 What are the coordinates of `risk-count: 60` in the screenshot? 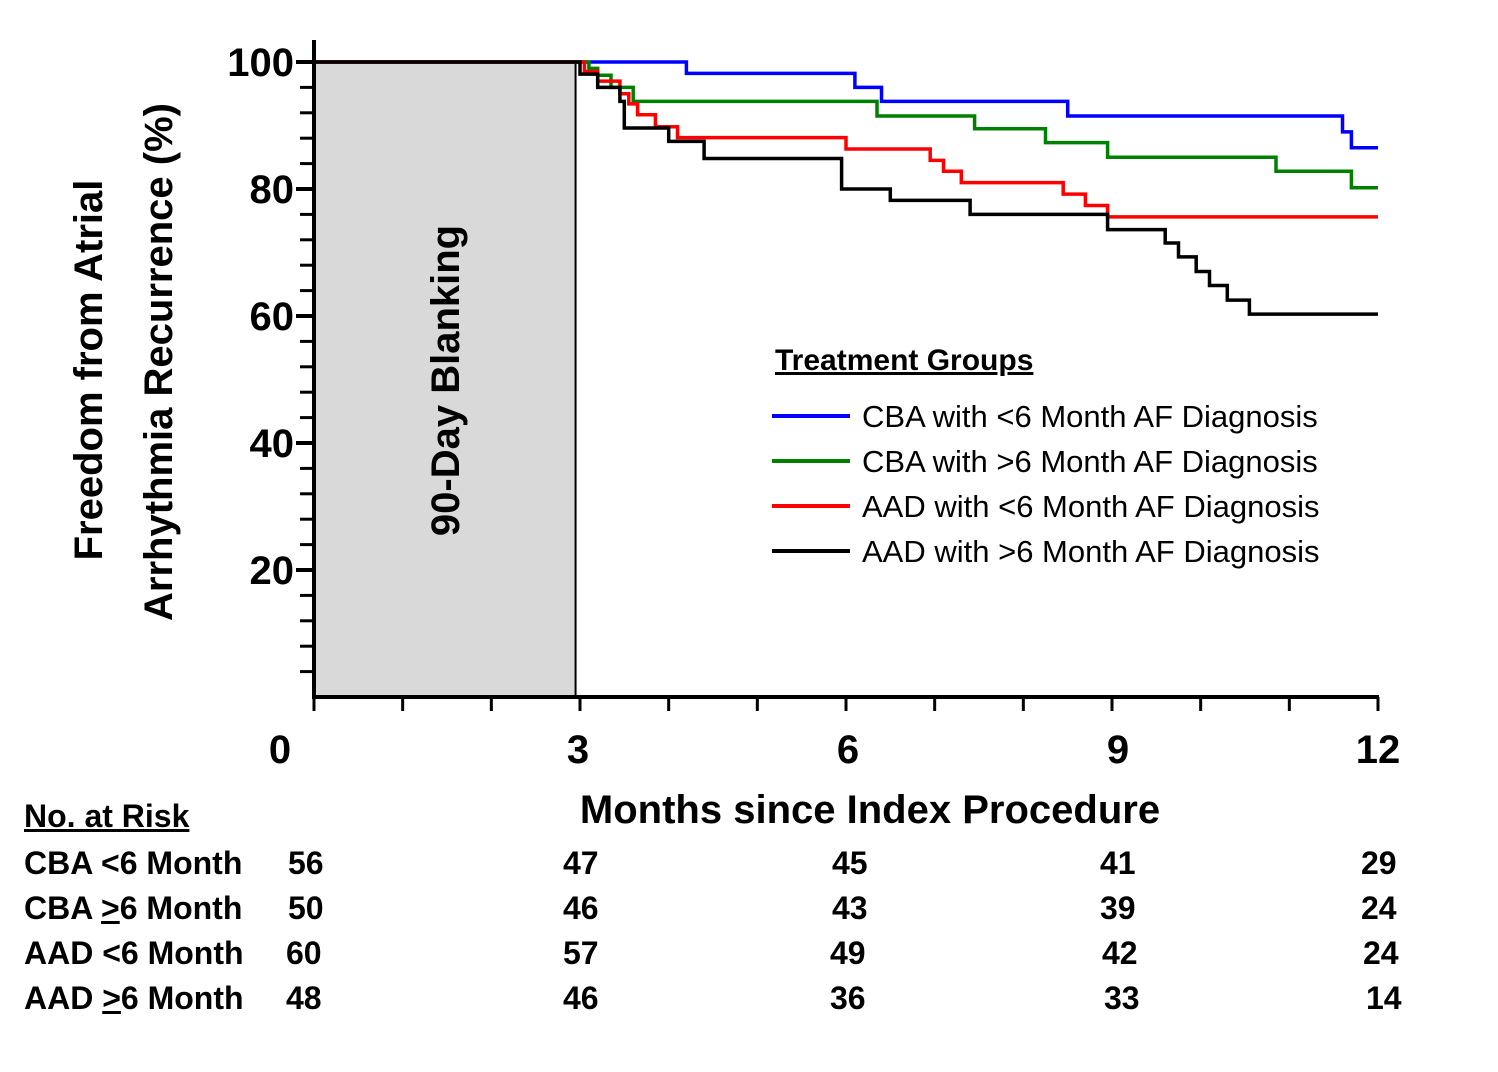 It's located at (304, 953).